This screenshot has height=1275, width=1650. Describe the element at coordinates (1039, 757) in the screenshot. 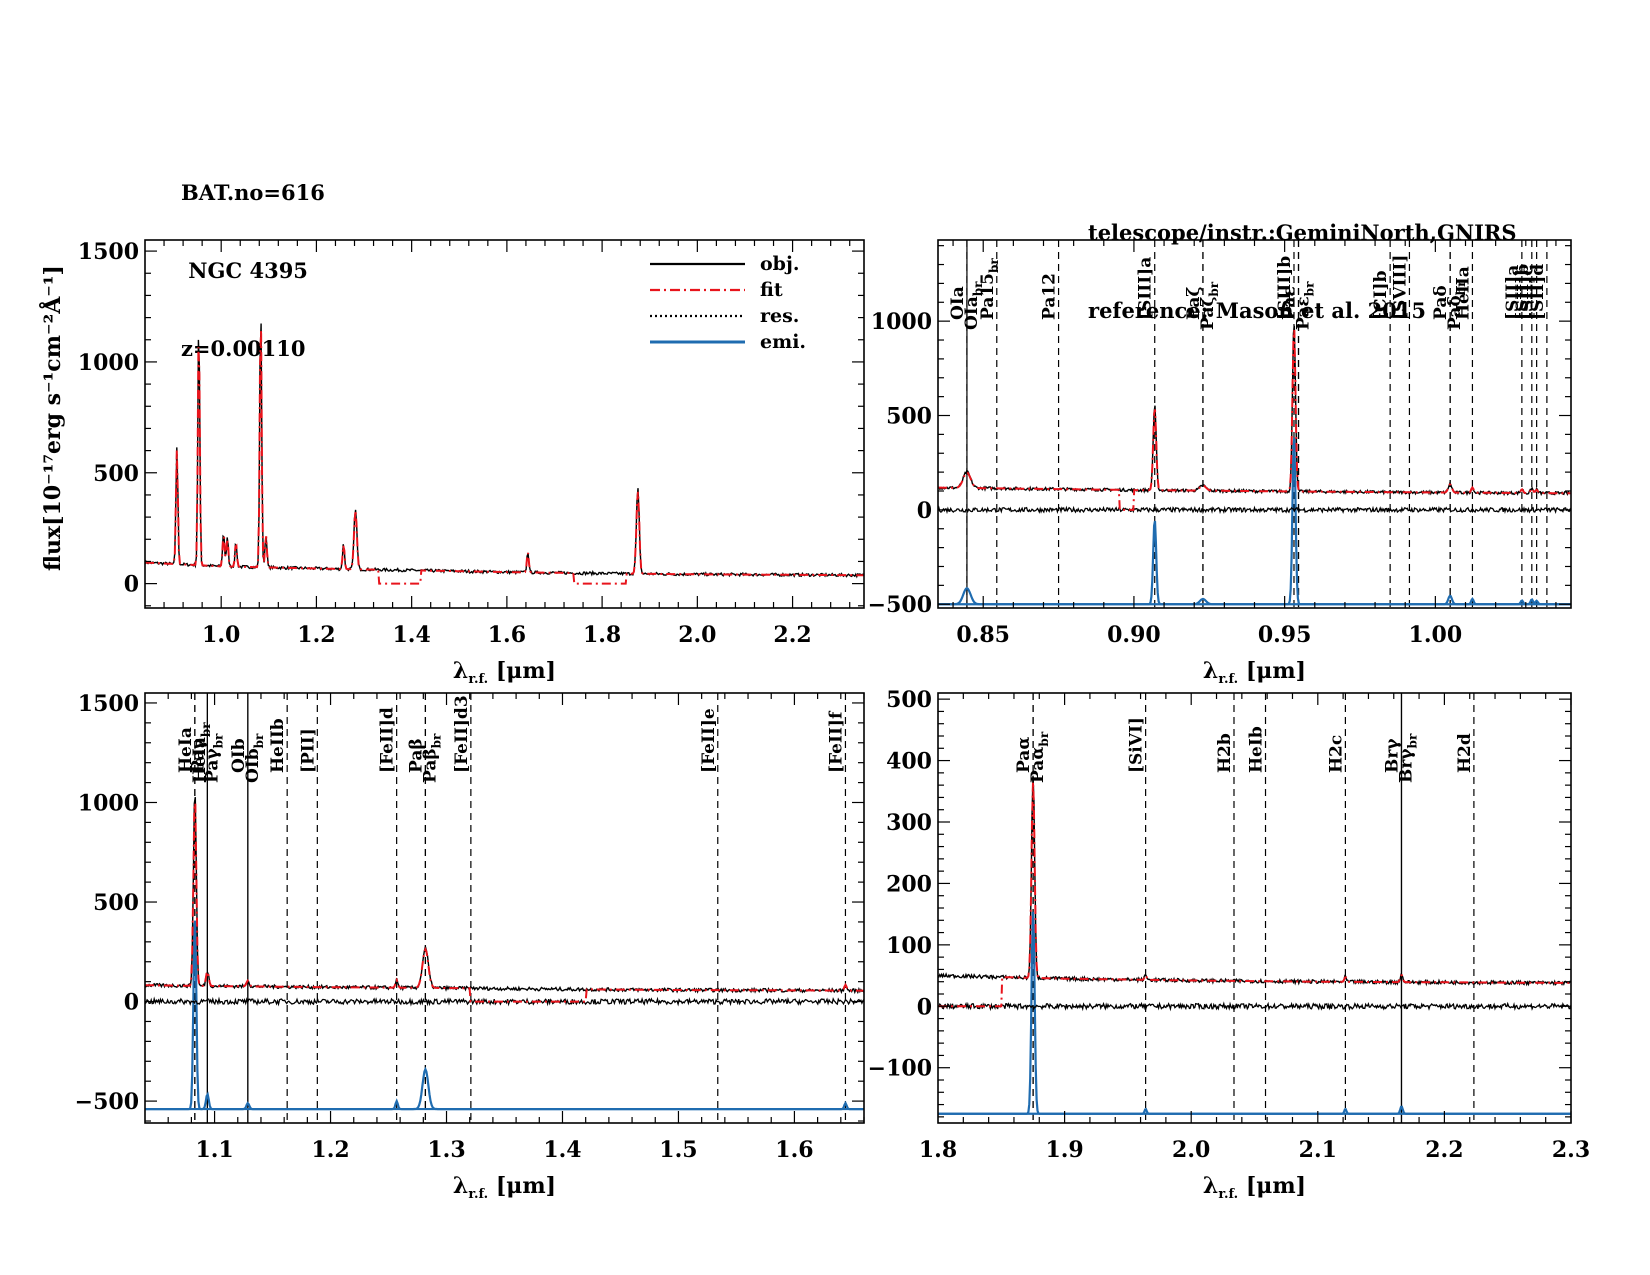

I see `line-label-Paα_br: Paαbr` at that location.